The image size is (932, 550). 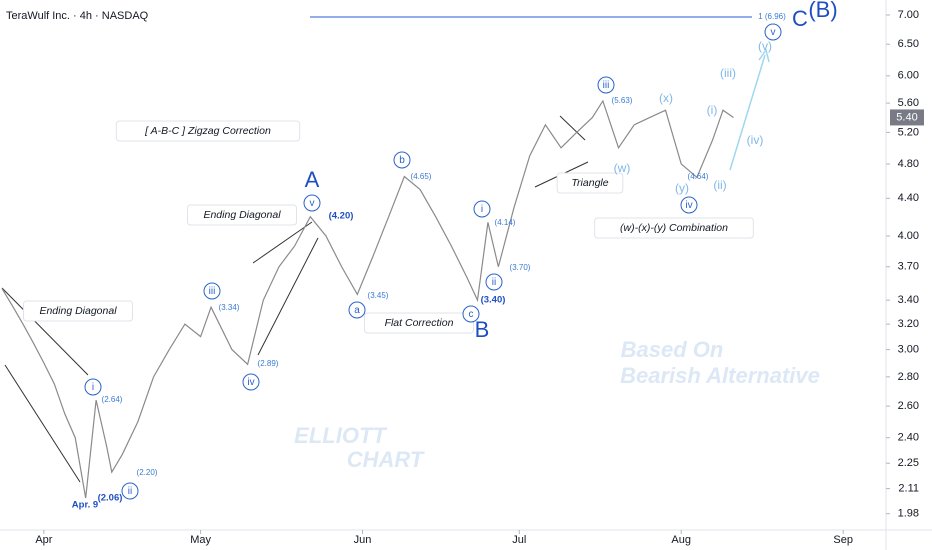 I want to click on watermark: CHART, so click(x=386, y=459).